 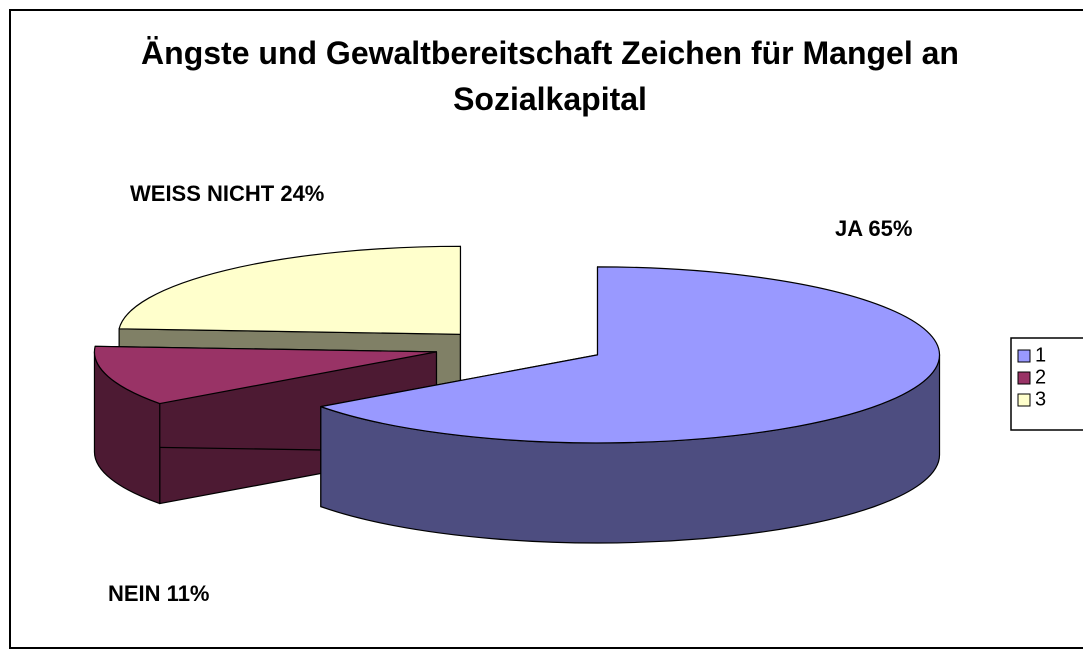 What do you see at coordinates (873, 228) in the screenshot?
I see `data-label: JA 65%` at bounding box center [873, 228].